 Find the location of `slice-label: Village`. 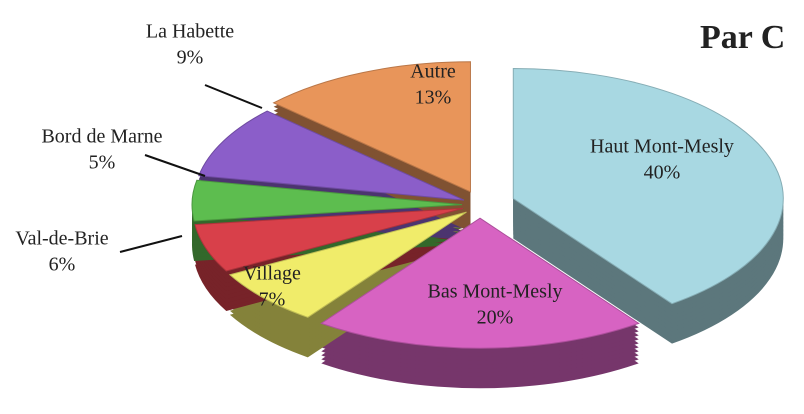

slice-label: Village is located at coordinates (272, 274).